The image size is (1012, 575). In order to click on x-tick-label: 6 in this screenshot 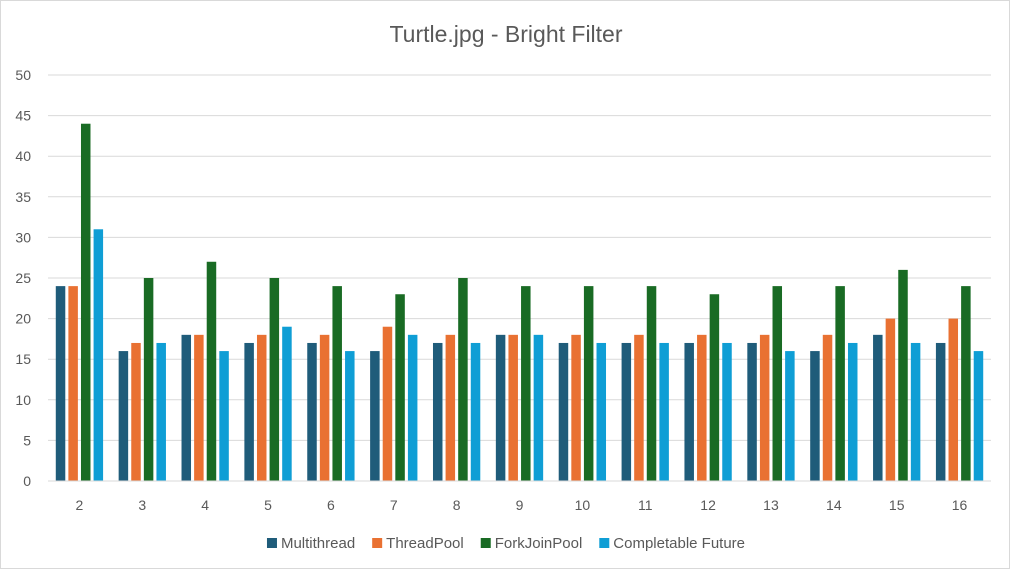, I will do `click(331, 505)`.